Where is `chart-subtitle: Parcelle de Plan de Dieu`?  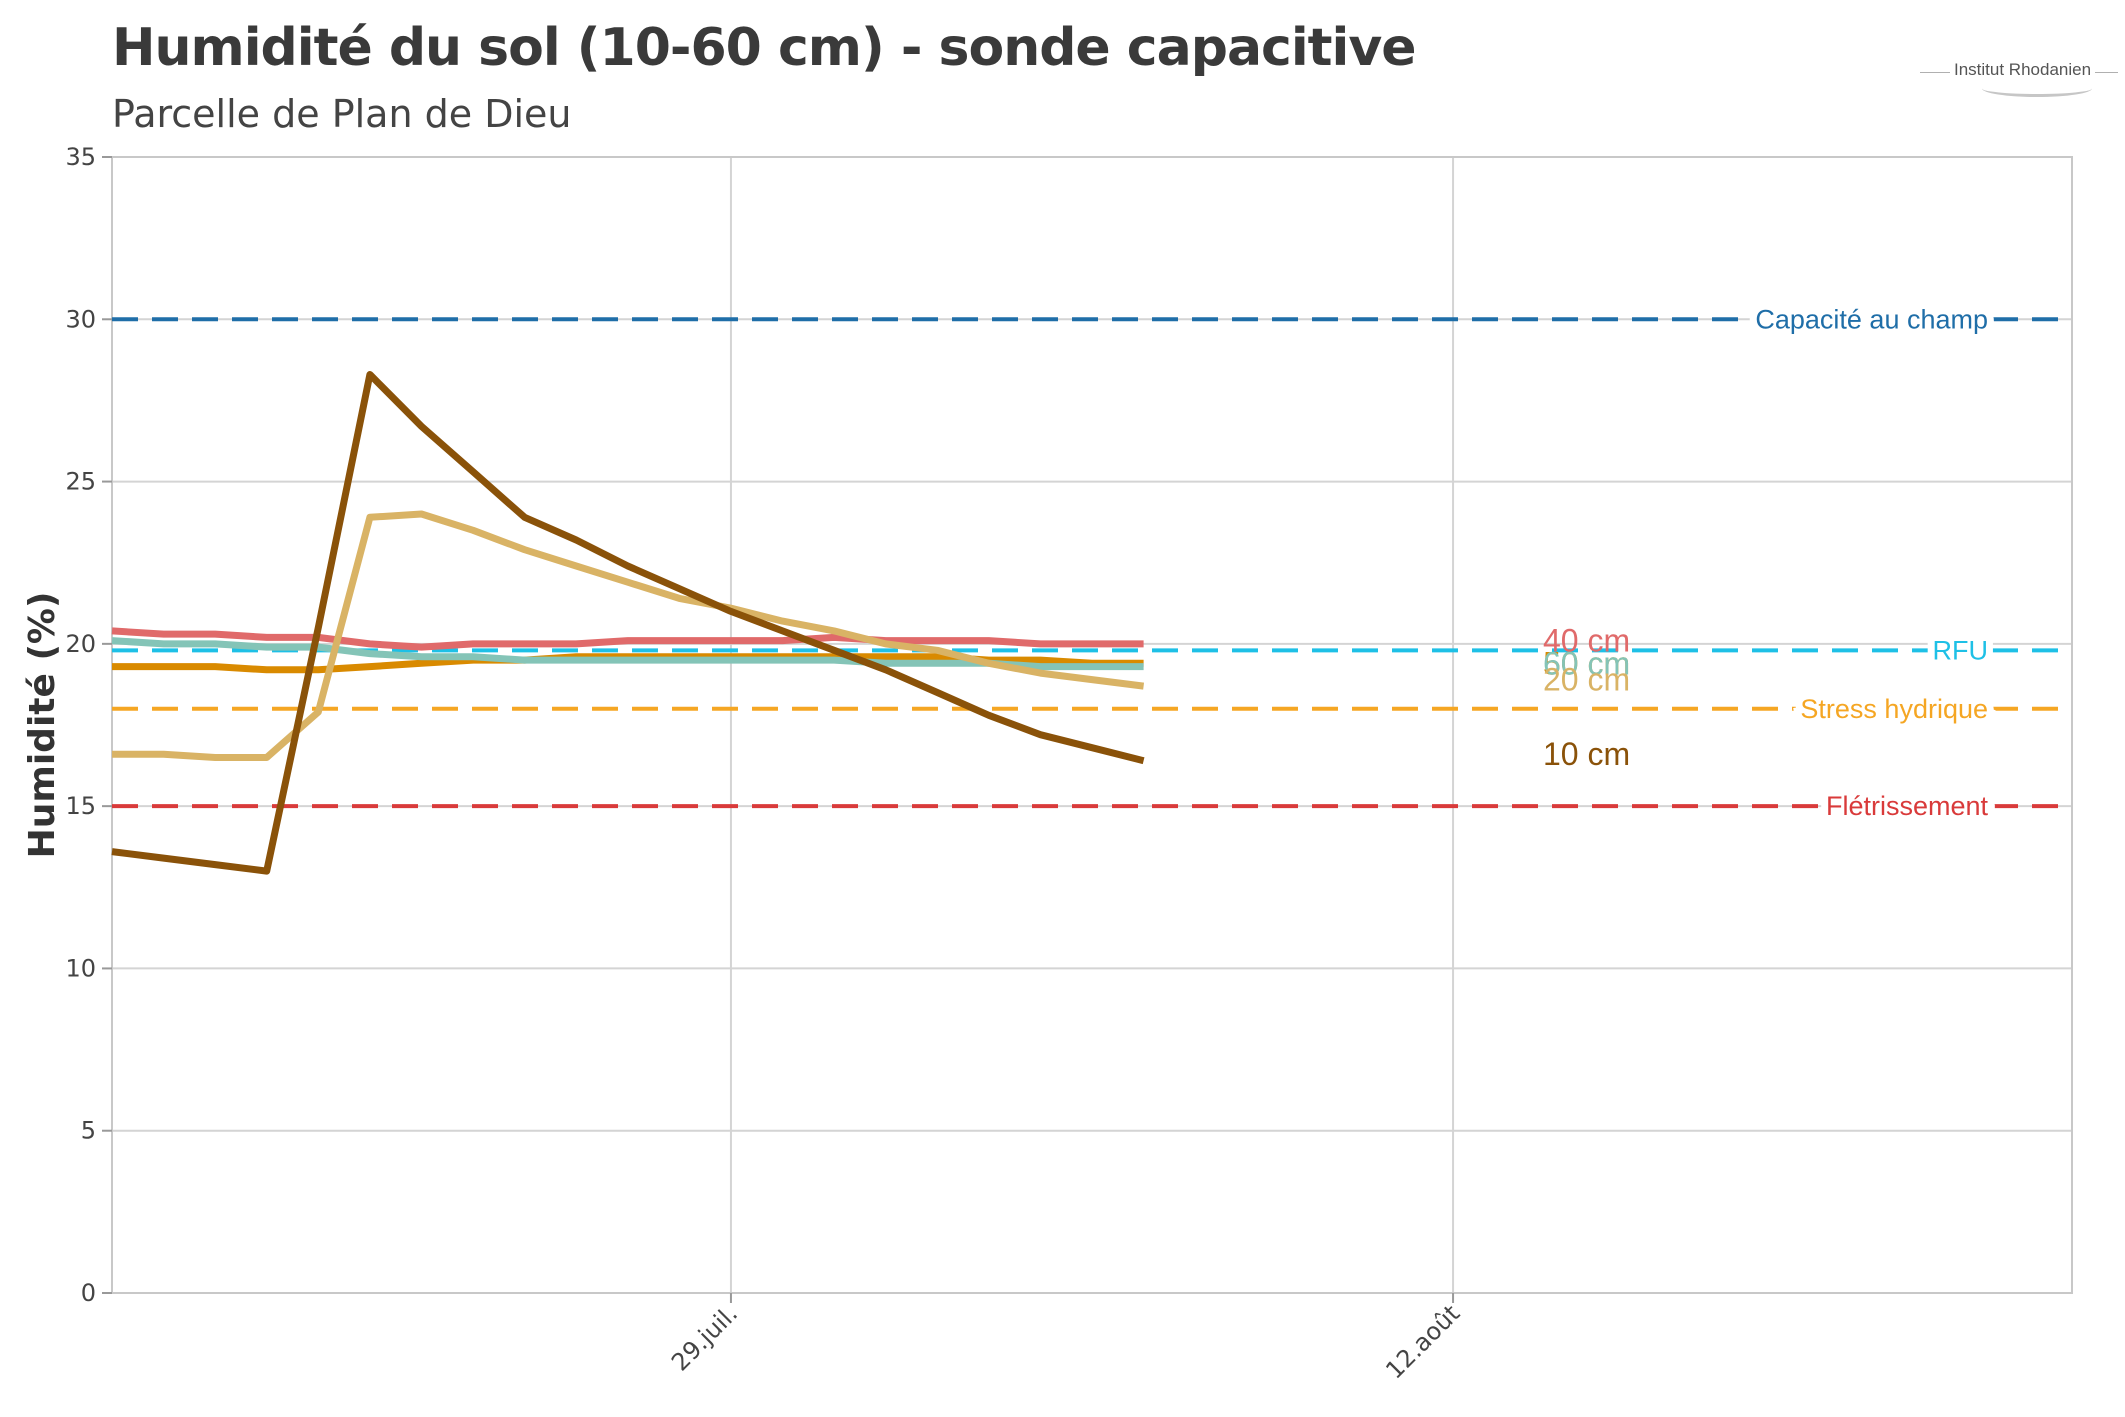 chart-subtitle: Parcelle de Plan de Dieu is located at coordinates (342, 114).